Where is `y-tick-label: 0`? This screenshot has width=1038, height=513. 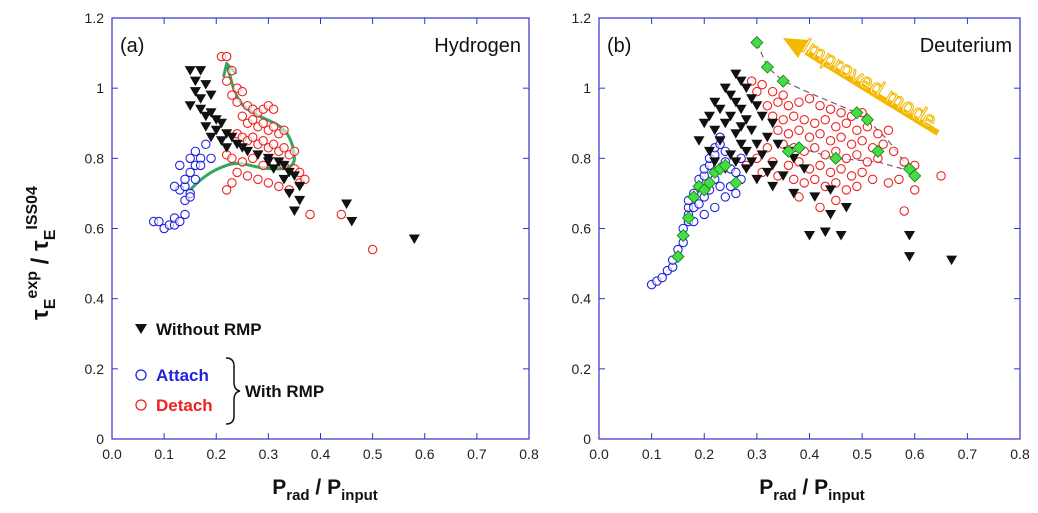 y-tick-label: 0 is located at coordinates (587, 439).